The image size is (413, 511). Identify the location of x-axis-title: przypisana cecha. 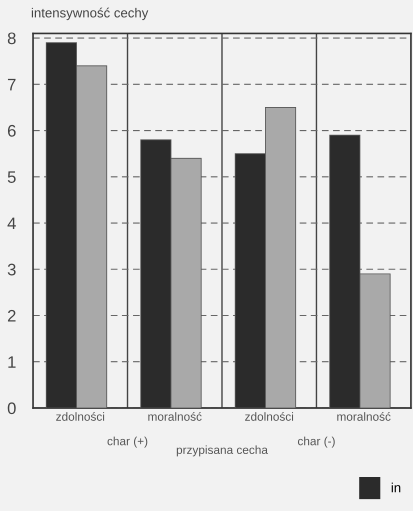
(222, 450).